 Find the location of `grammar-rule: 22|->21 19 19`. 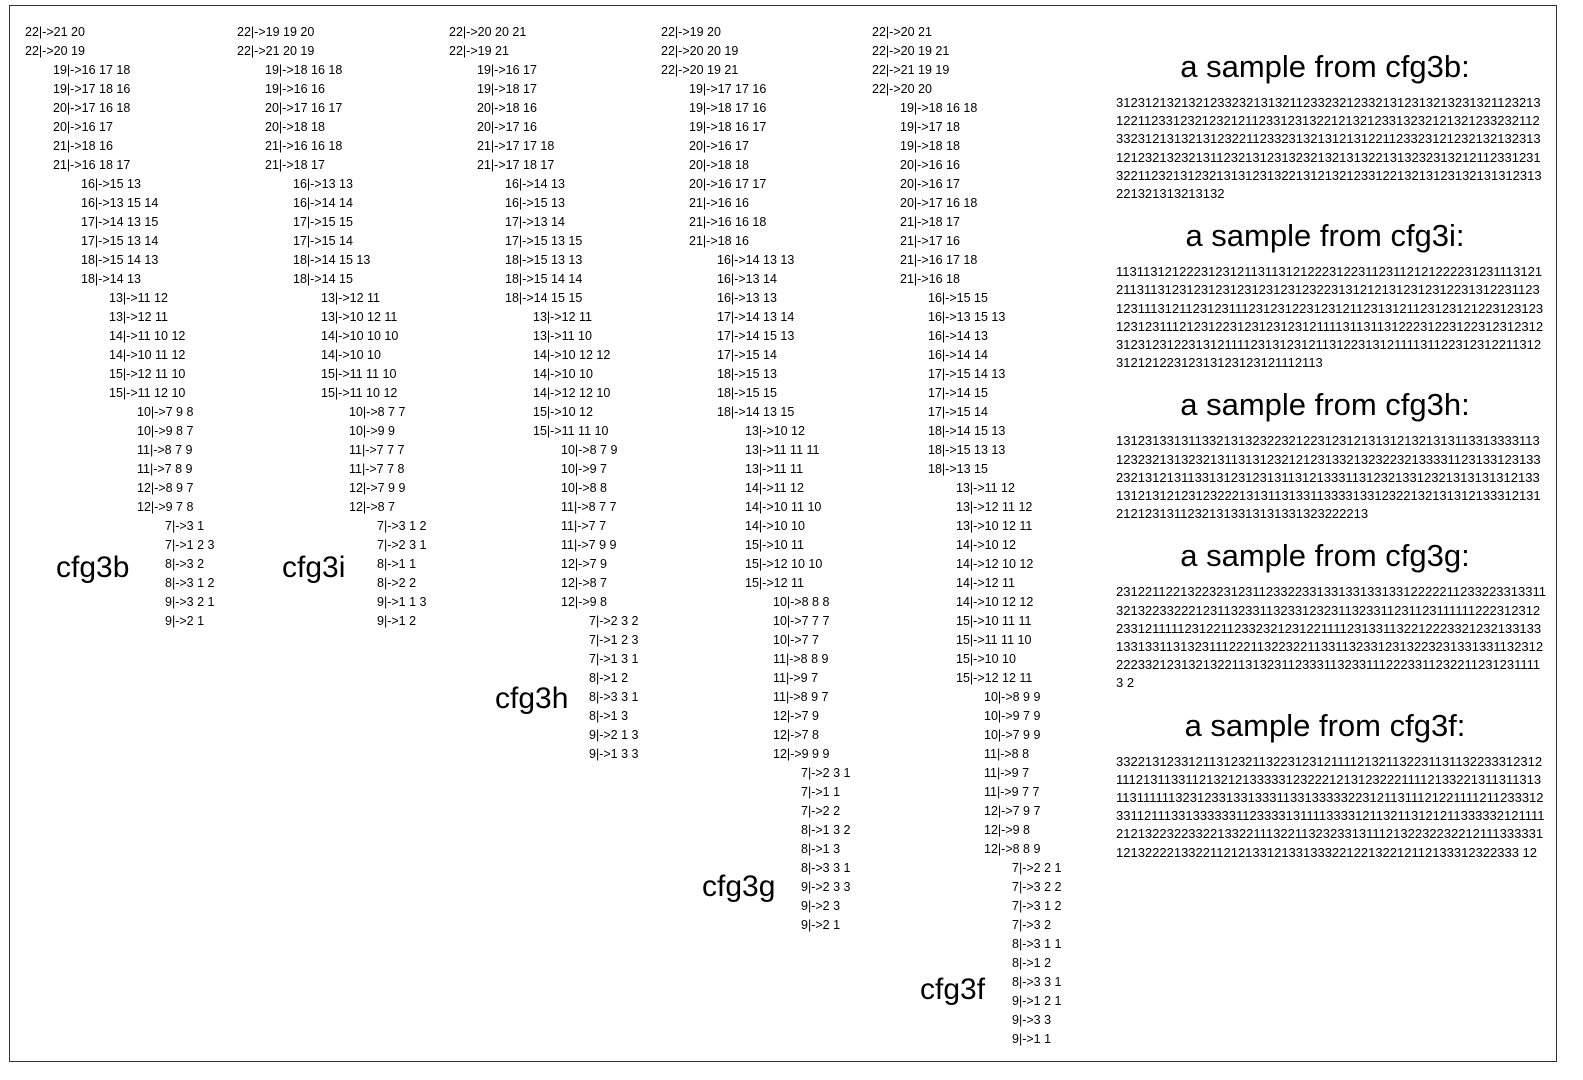

grammar-rule: 22|->21 19 19 is located at coordinates (911, 70).